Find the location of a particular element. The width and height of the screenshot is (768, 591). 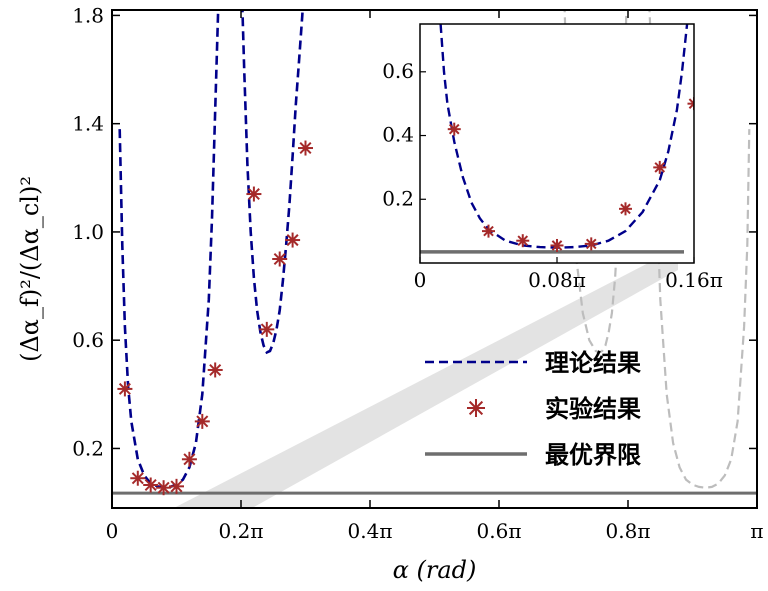

experiment-point-9-stroke is located at coordinates (266, 329).